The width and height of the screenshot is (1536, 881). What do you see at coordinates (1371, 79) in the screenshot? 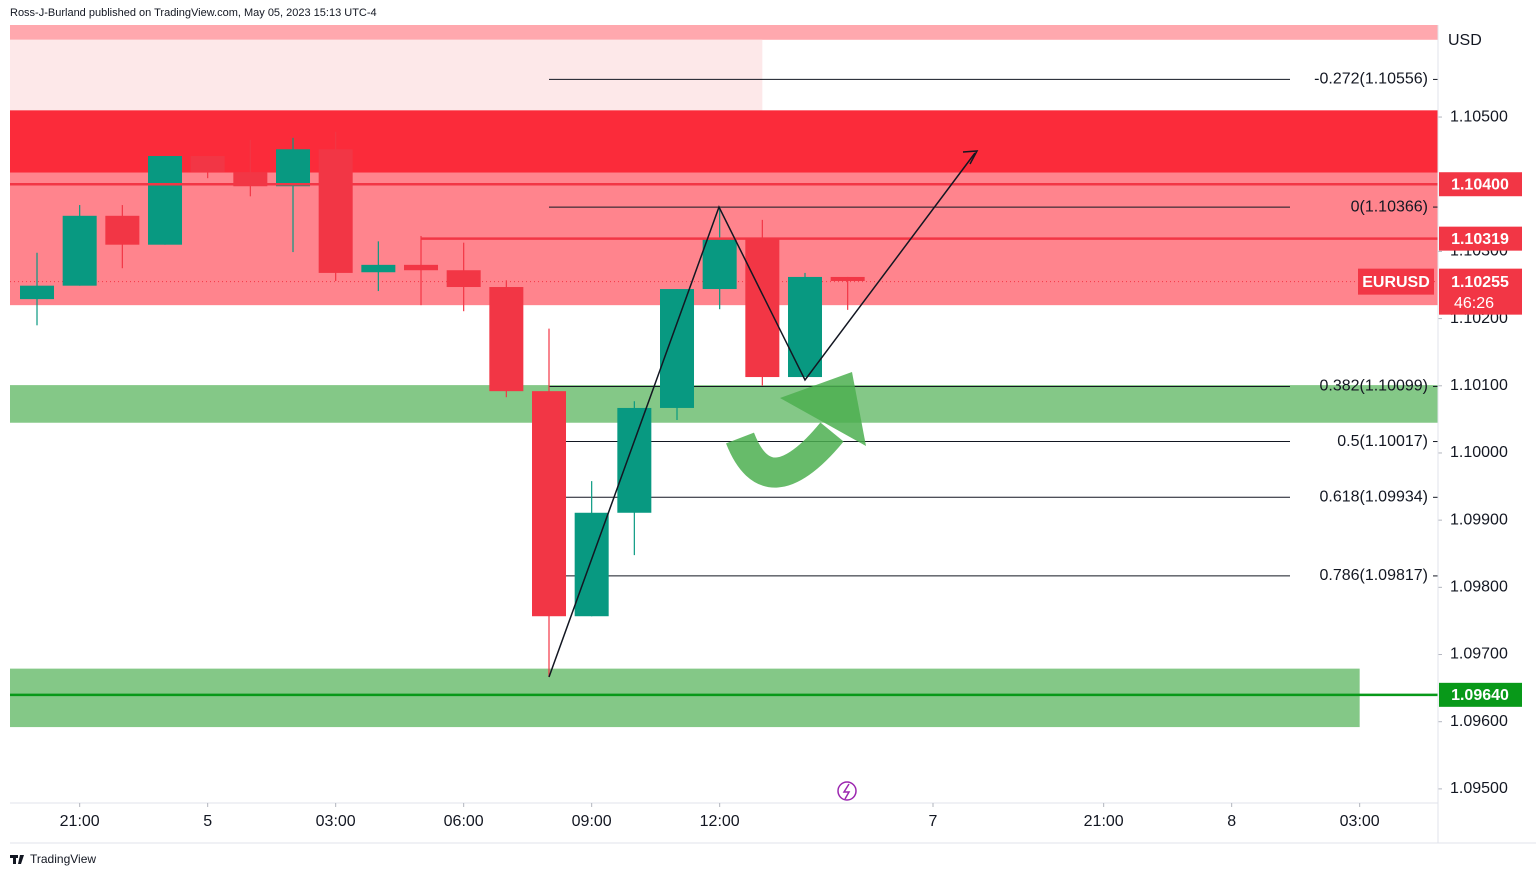
I see `fib-label: -0.272(1.10556)` at bounding box center [1371, 79].